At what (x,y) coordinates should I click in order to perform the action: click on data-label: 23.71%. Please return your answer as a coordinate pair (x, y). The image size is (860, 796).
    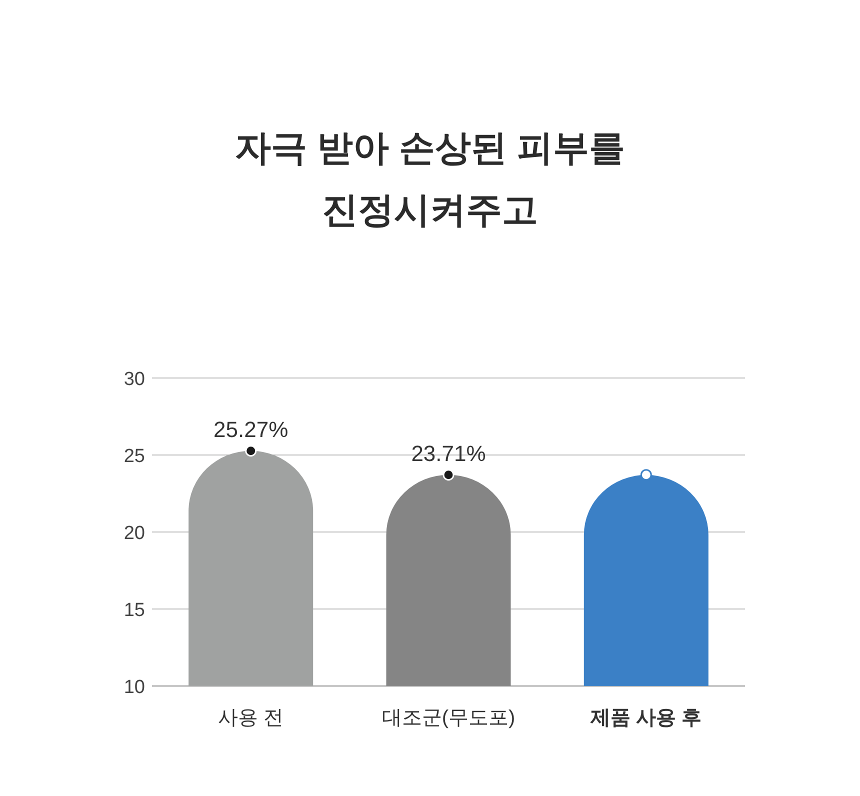
    Looking at the image, I should click on (448, 453).